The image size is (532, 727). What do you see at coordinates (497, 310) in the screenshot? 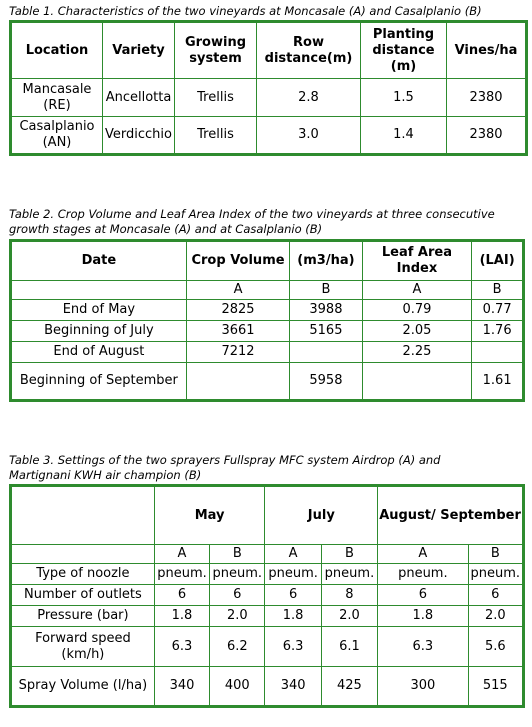
I see `table-cell: 0.77` at bounding box center [497, 310].